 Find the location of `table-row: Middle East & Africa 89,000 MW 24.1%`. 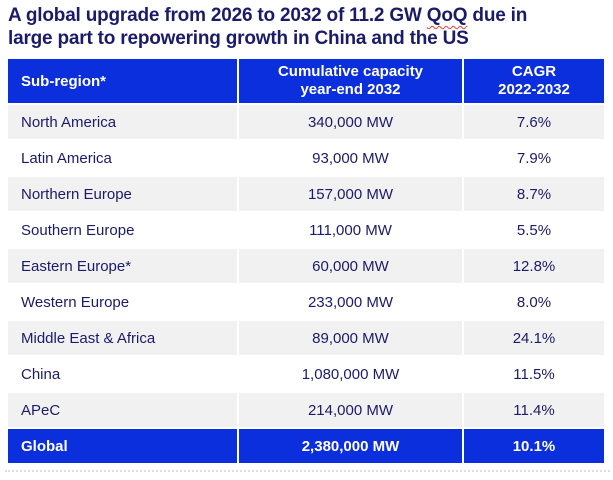

table-row: Middle East & Africa 89,000 MW 24.1% is located at coordinates (306, 338).